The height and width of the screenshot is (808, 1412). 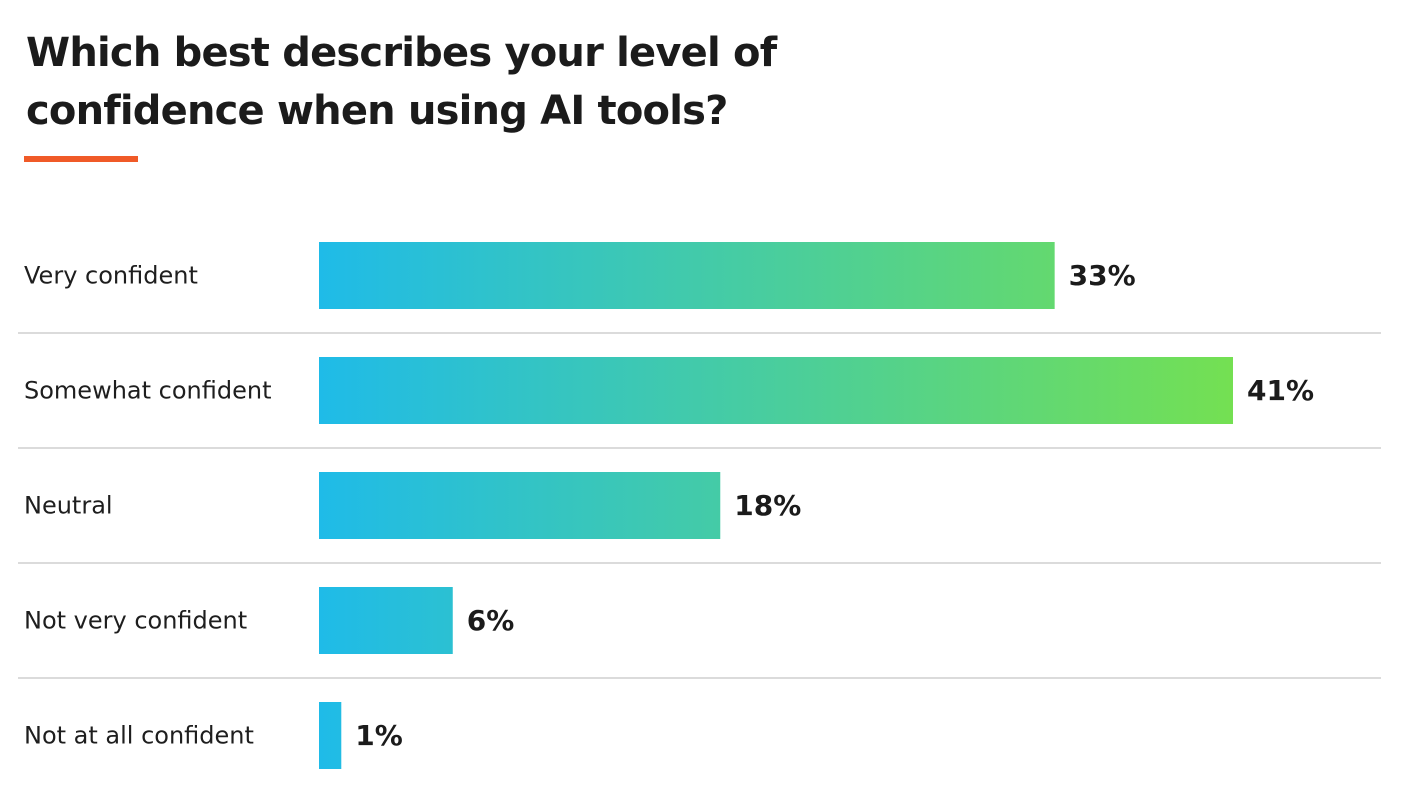 I want to click on category-label-somewhat-confident: Somewhat confident, so click(x=147, y=391).